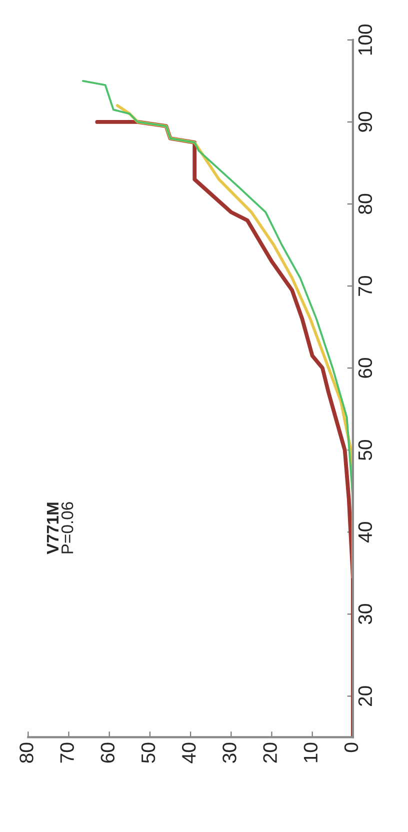 This screenshot has height=832, width=408. Describe the element at coordinates (52, 528) in the screenshot. I see `annotation: V771M` at that location.